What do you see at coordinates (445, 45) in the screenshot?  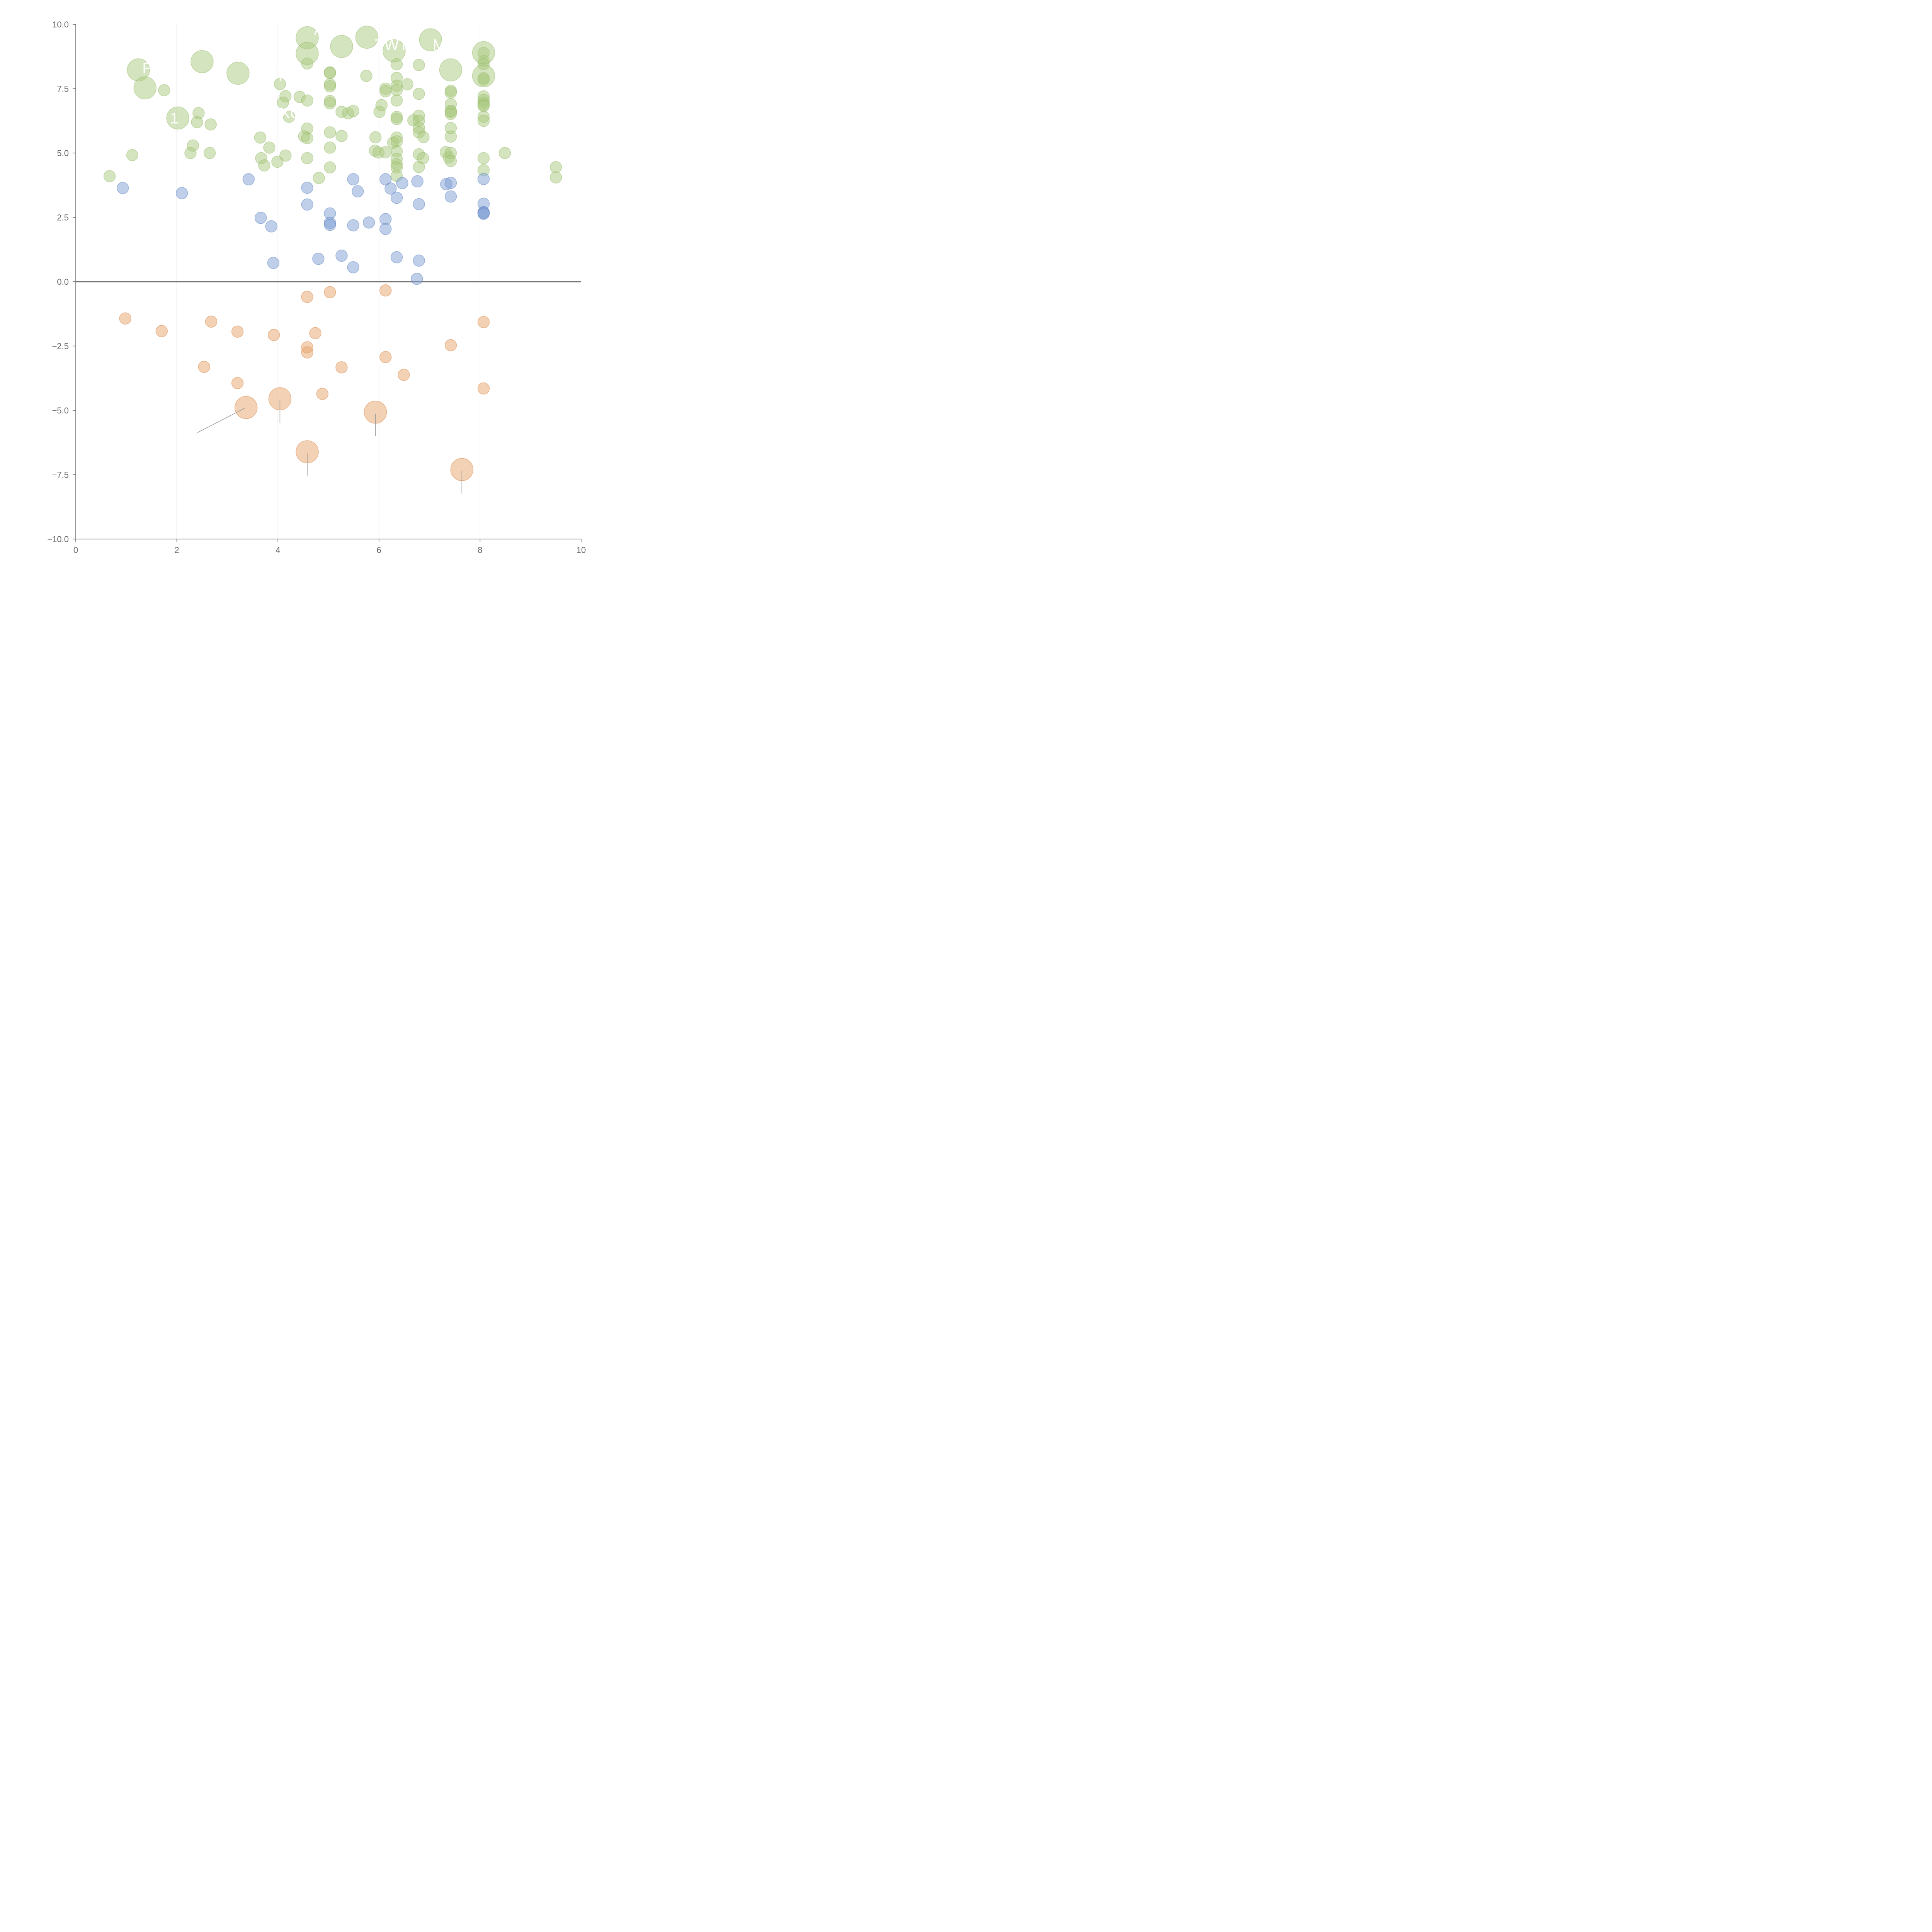 I see `point-annotation: MN` at bounding box center [445, 45].